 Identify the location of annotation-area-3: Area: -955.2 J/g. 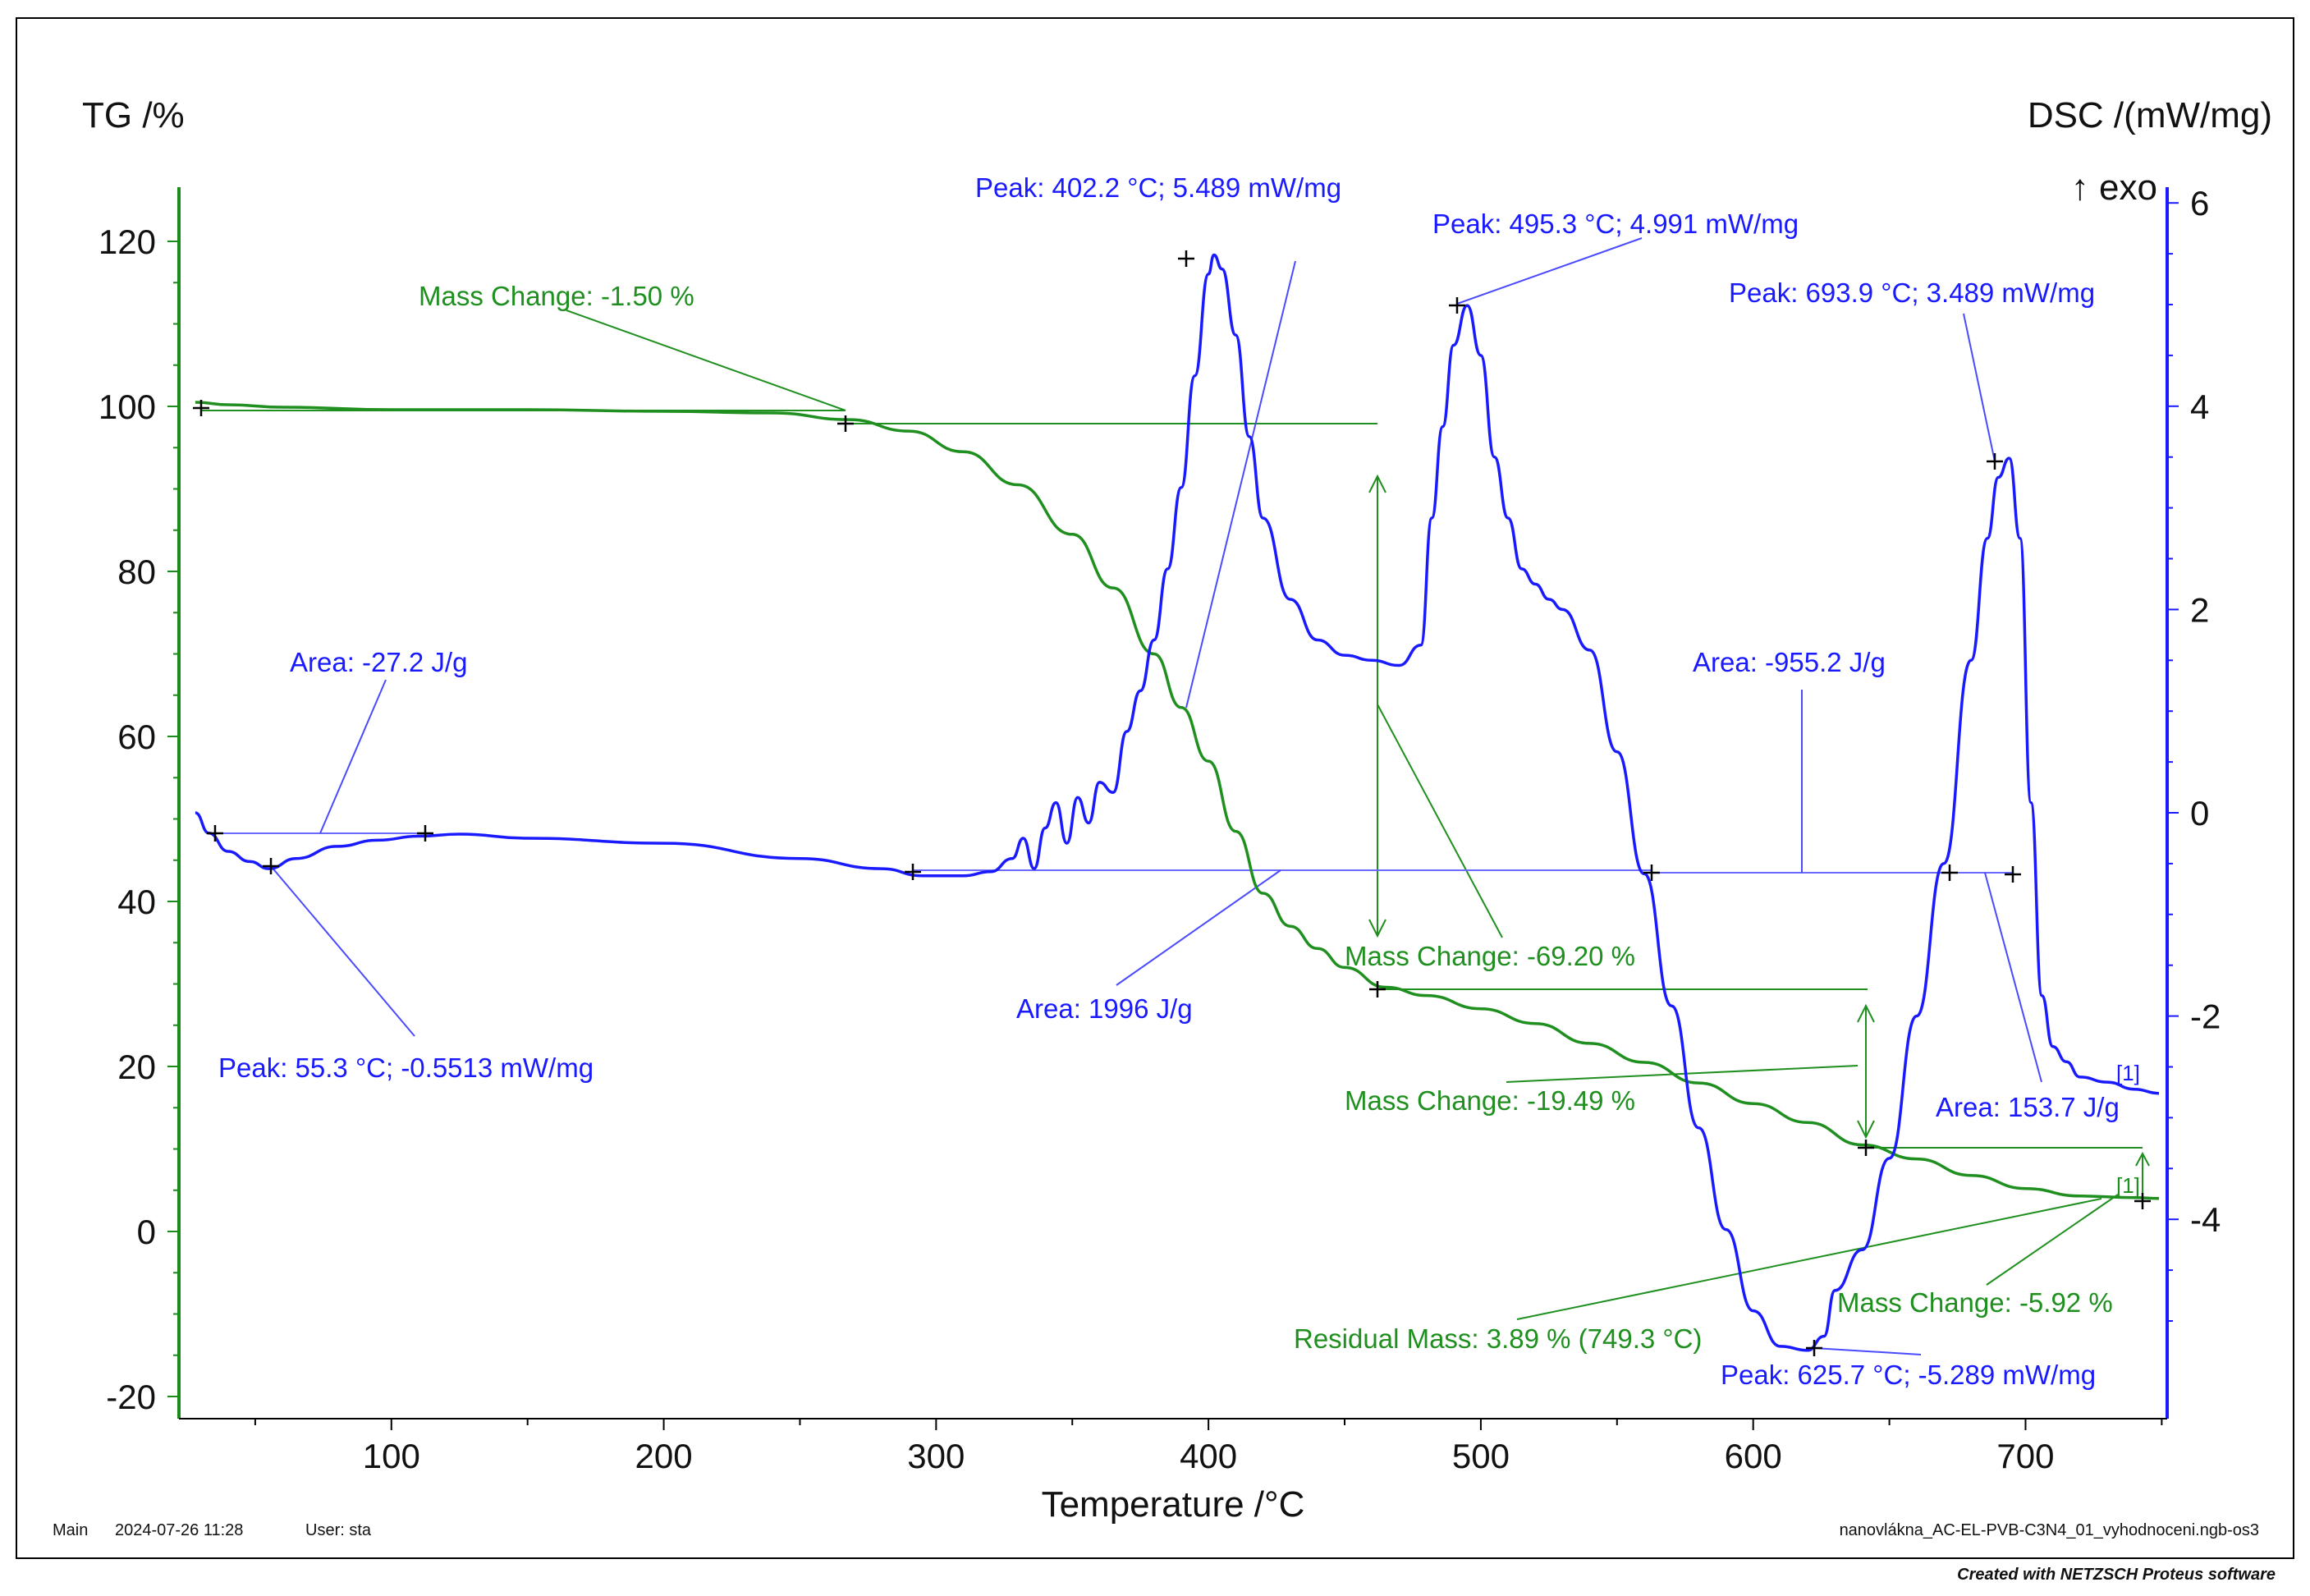
(1790, 662).